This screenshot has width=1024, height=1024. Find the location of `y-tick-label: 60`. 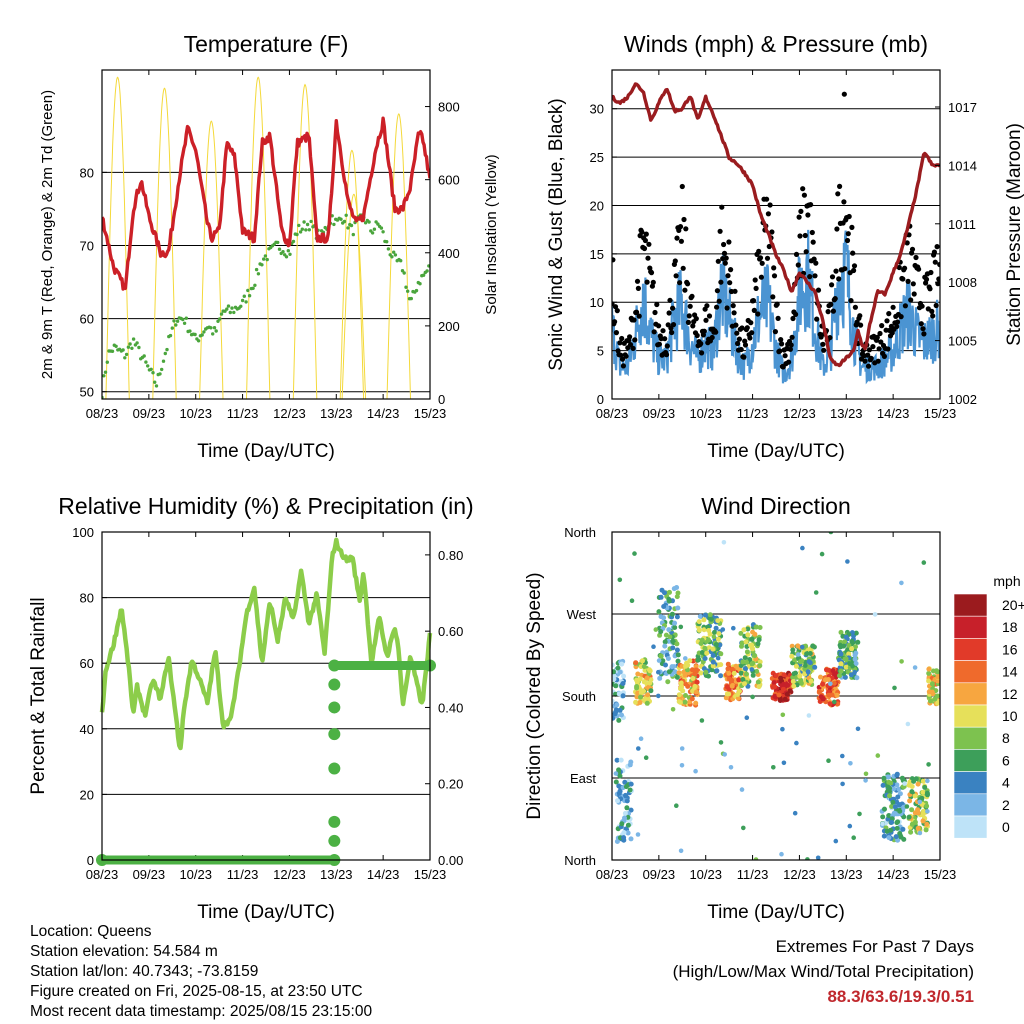

y-tick-label: 60 is located at coordinates (87, 663).